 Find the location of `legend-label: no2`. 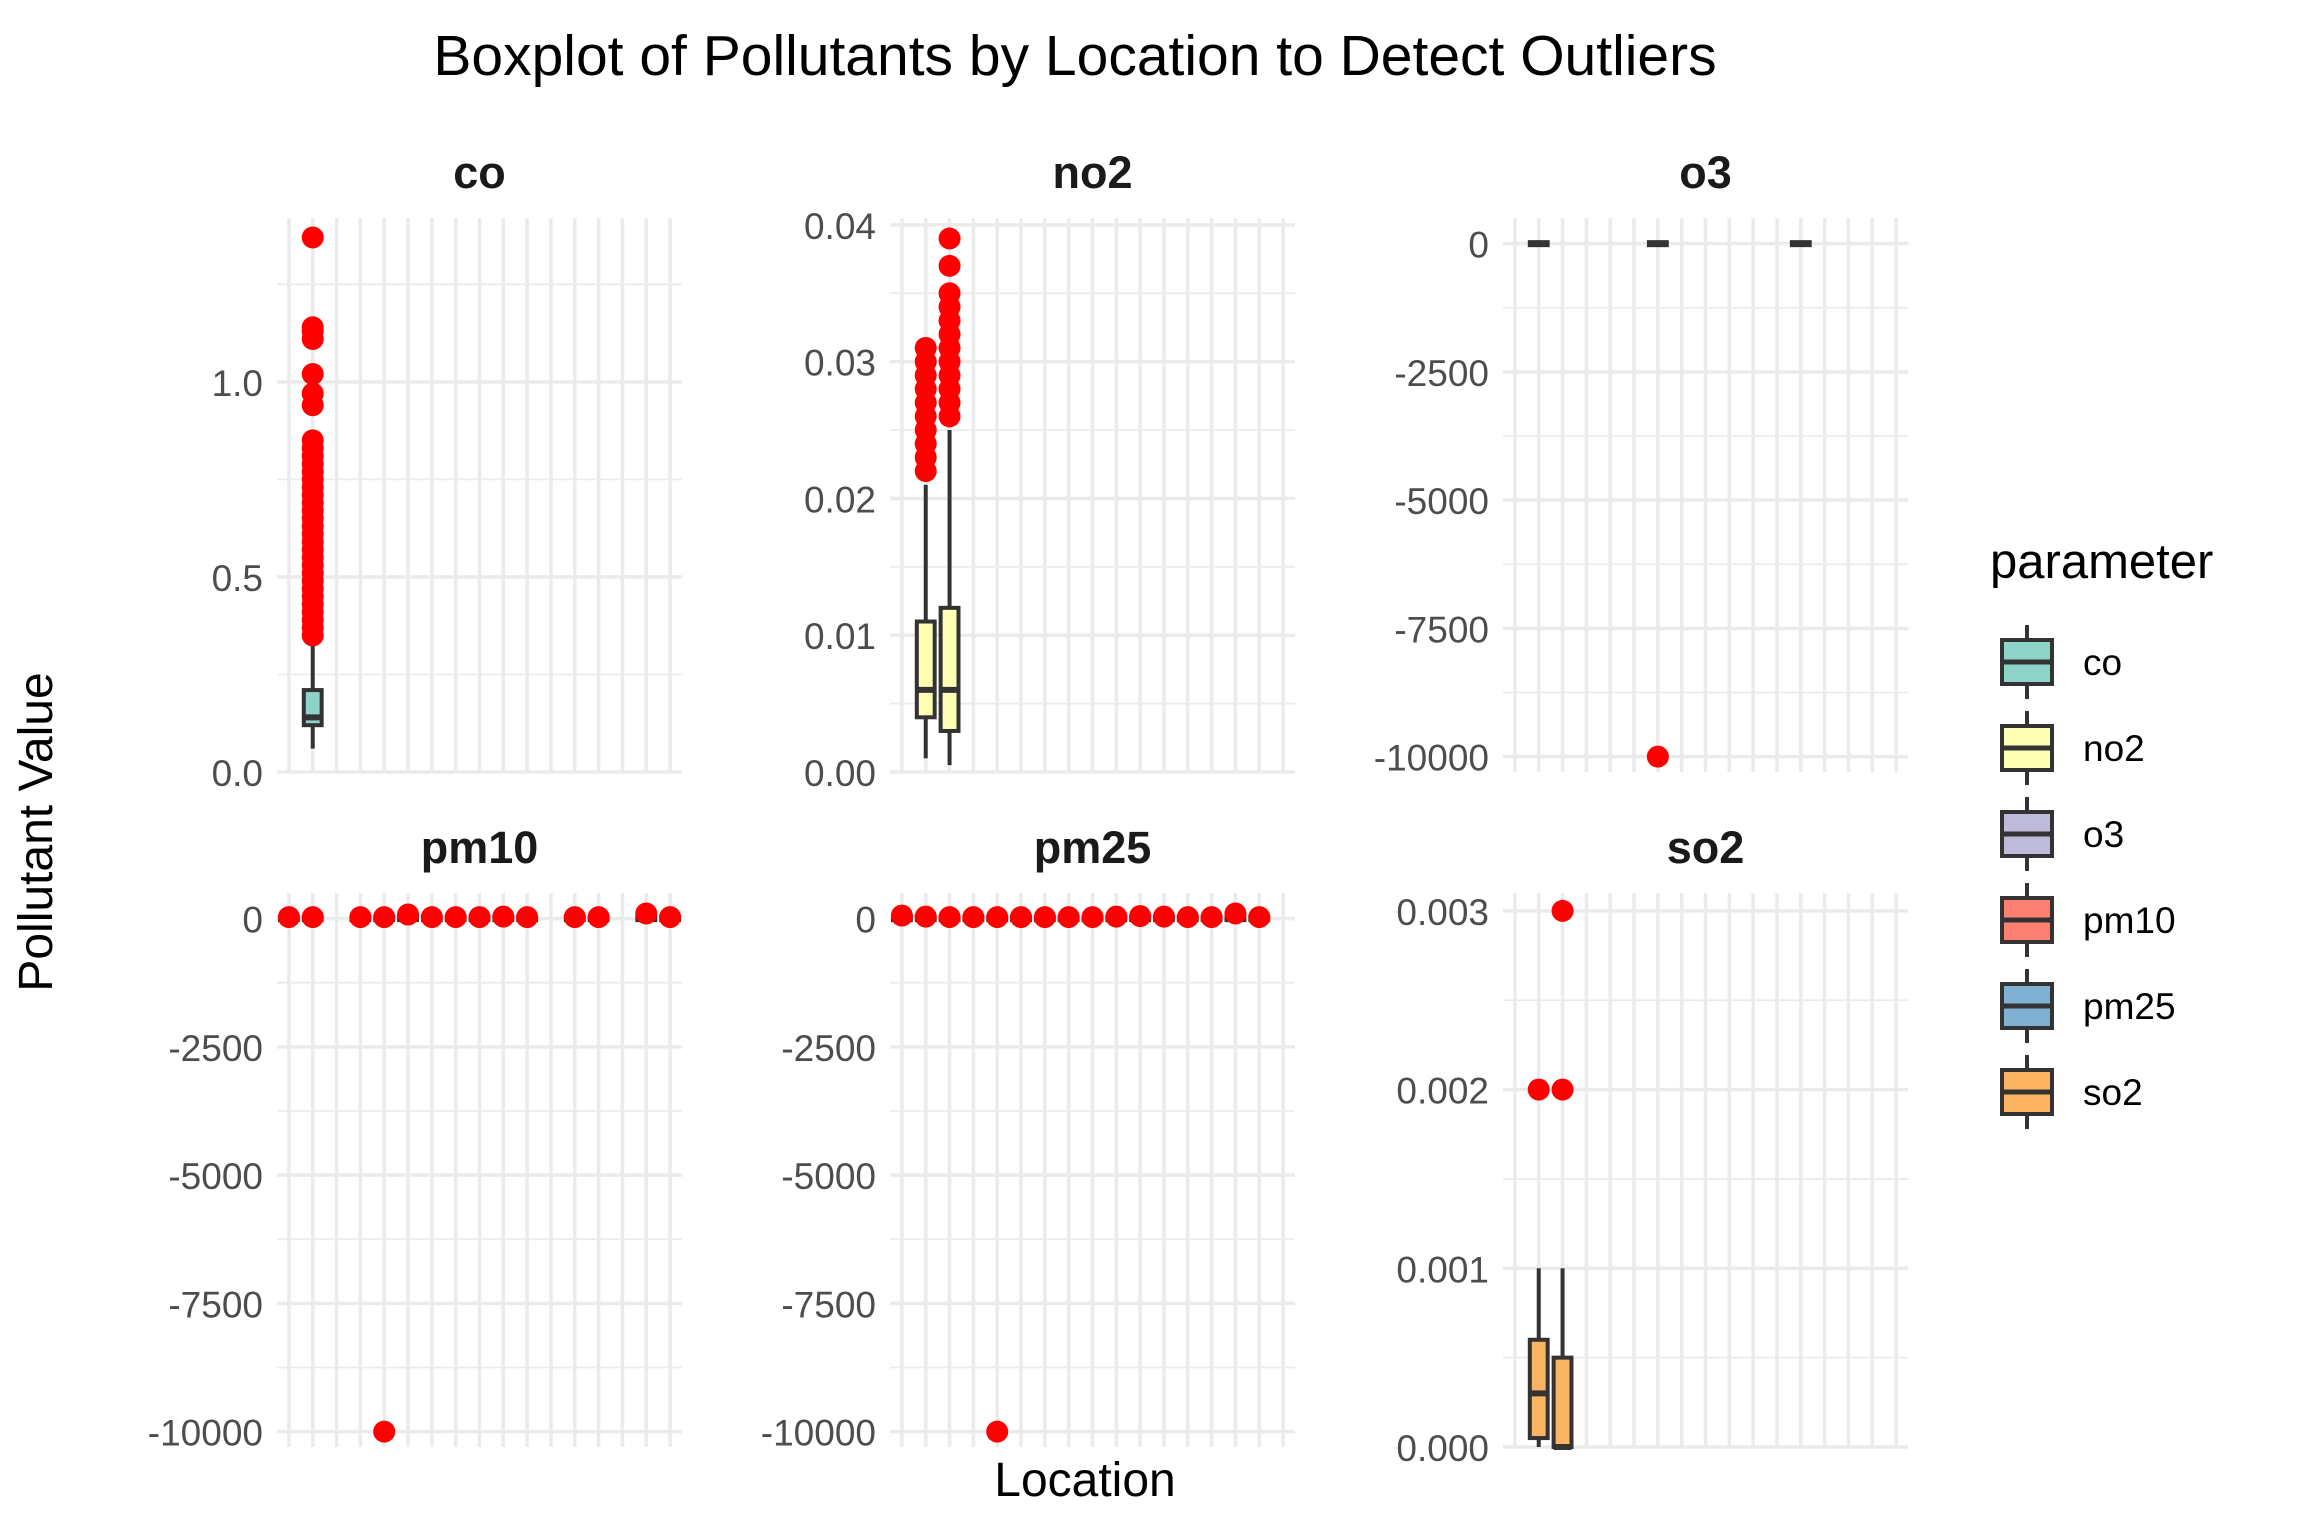

legend-label: no2 is located at coordinates (2114, 748).